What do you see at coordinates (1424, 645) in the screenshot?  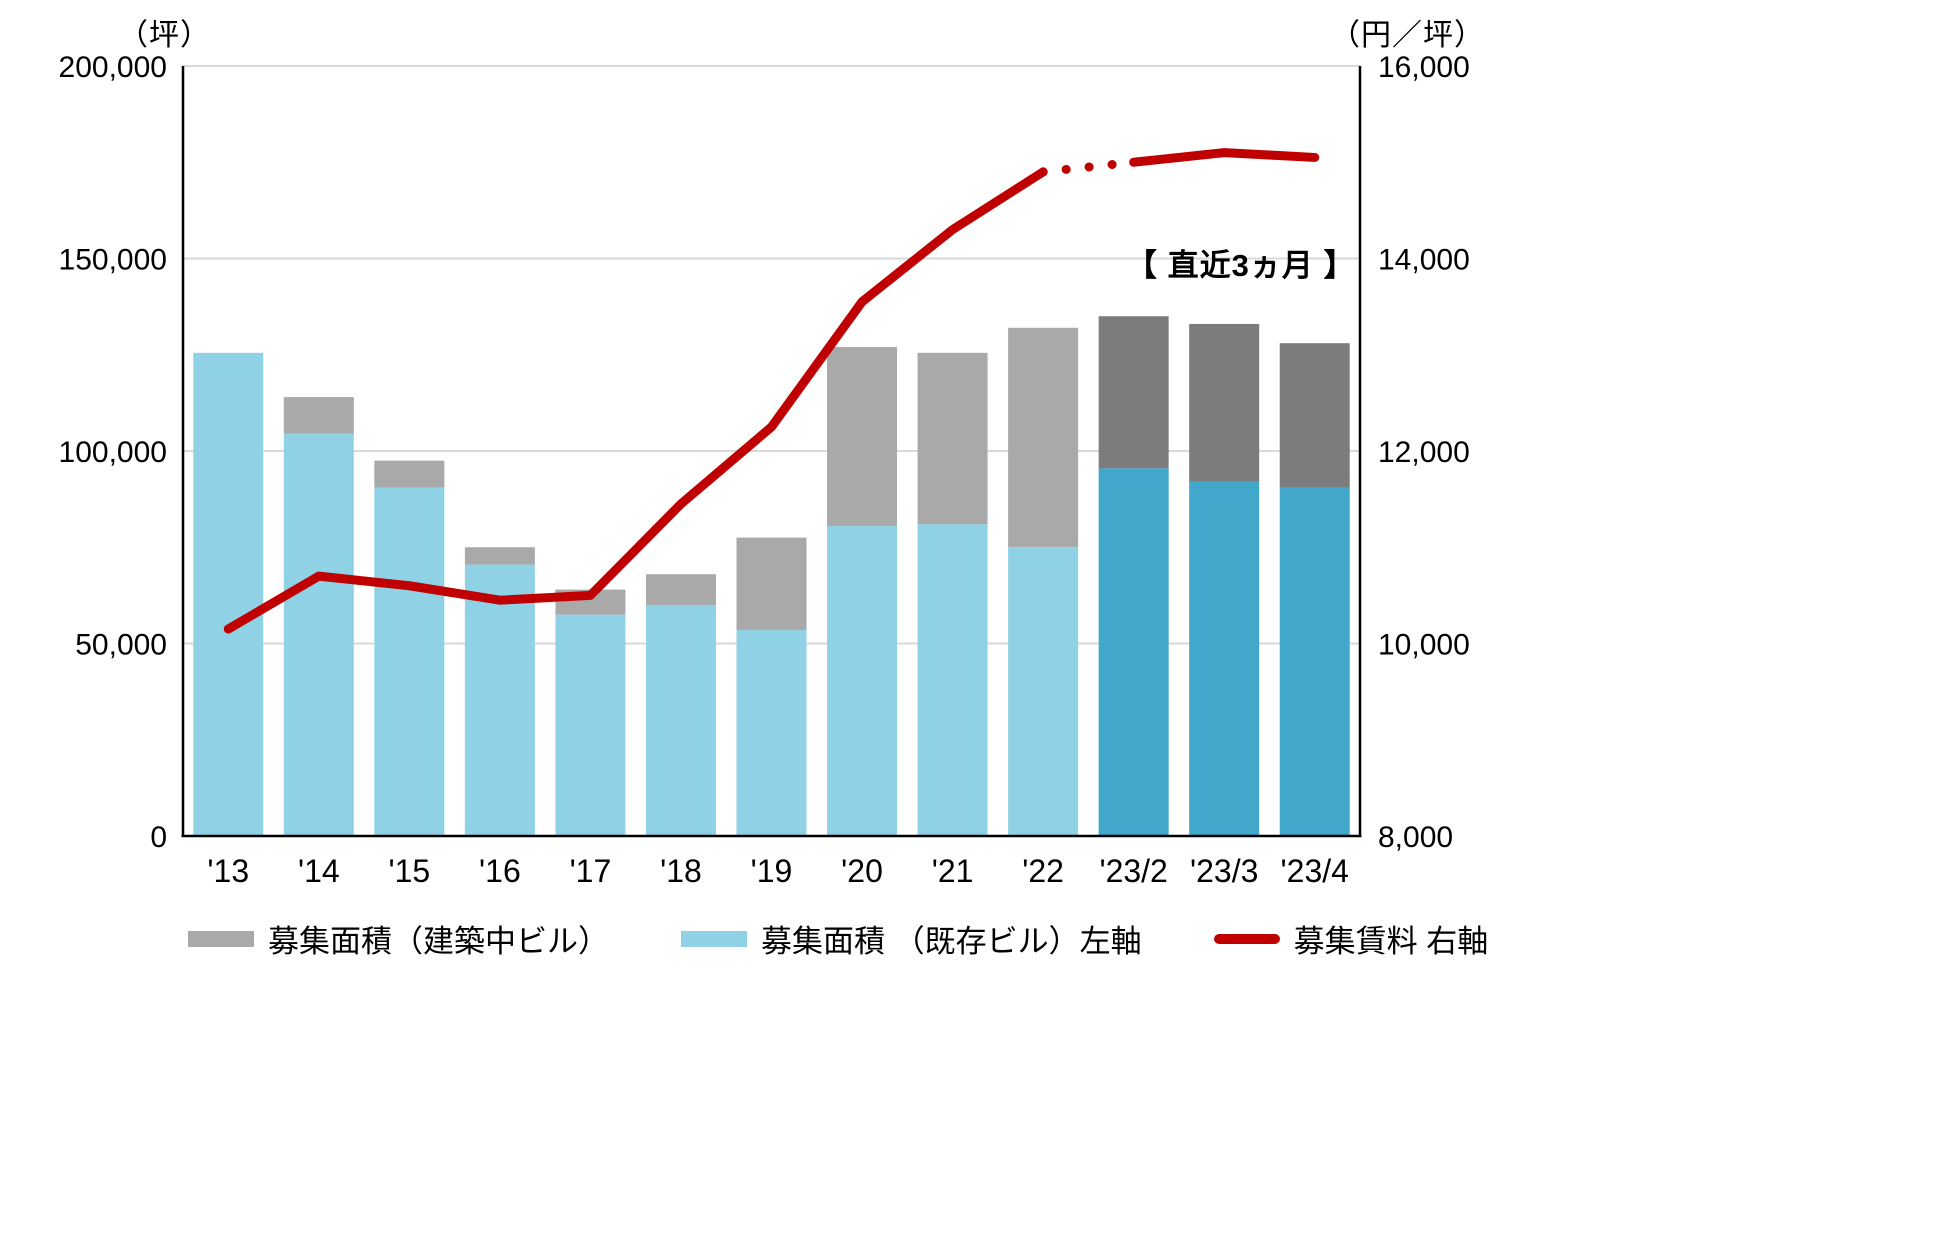 I see `right-axis-tick-label: 10,000` at bounding box center [1424, 645].